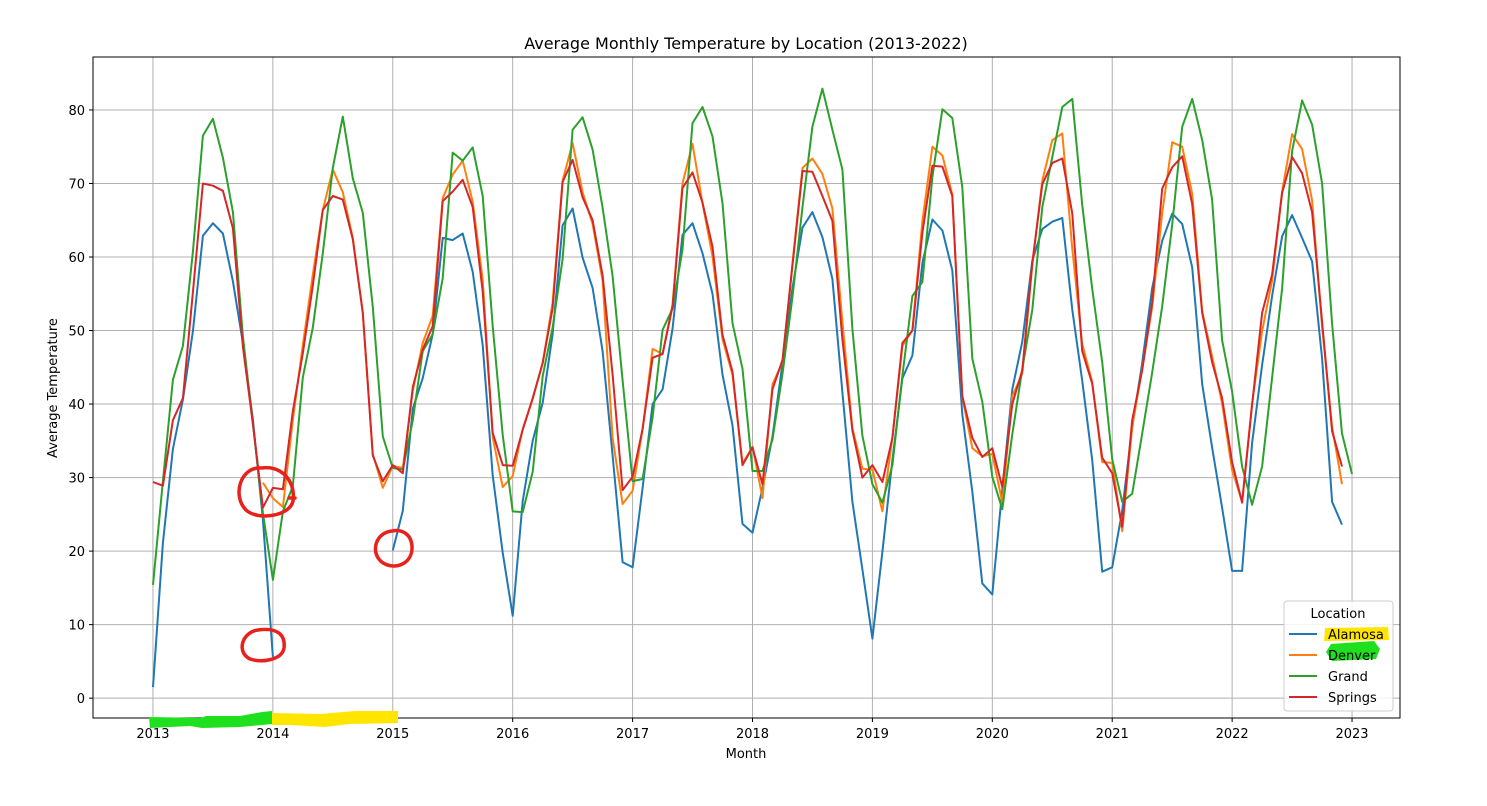  Describe the element at coordinates (53, 388) in the screenshot. I see `y-axis-label: Average Temperature` at that location.